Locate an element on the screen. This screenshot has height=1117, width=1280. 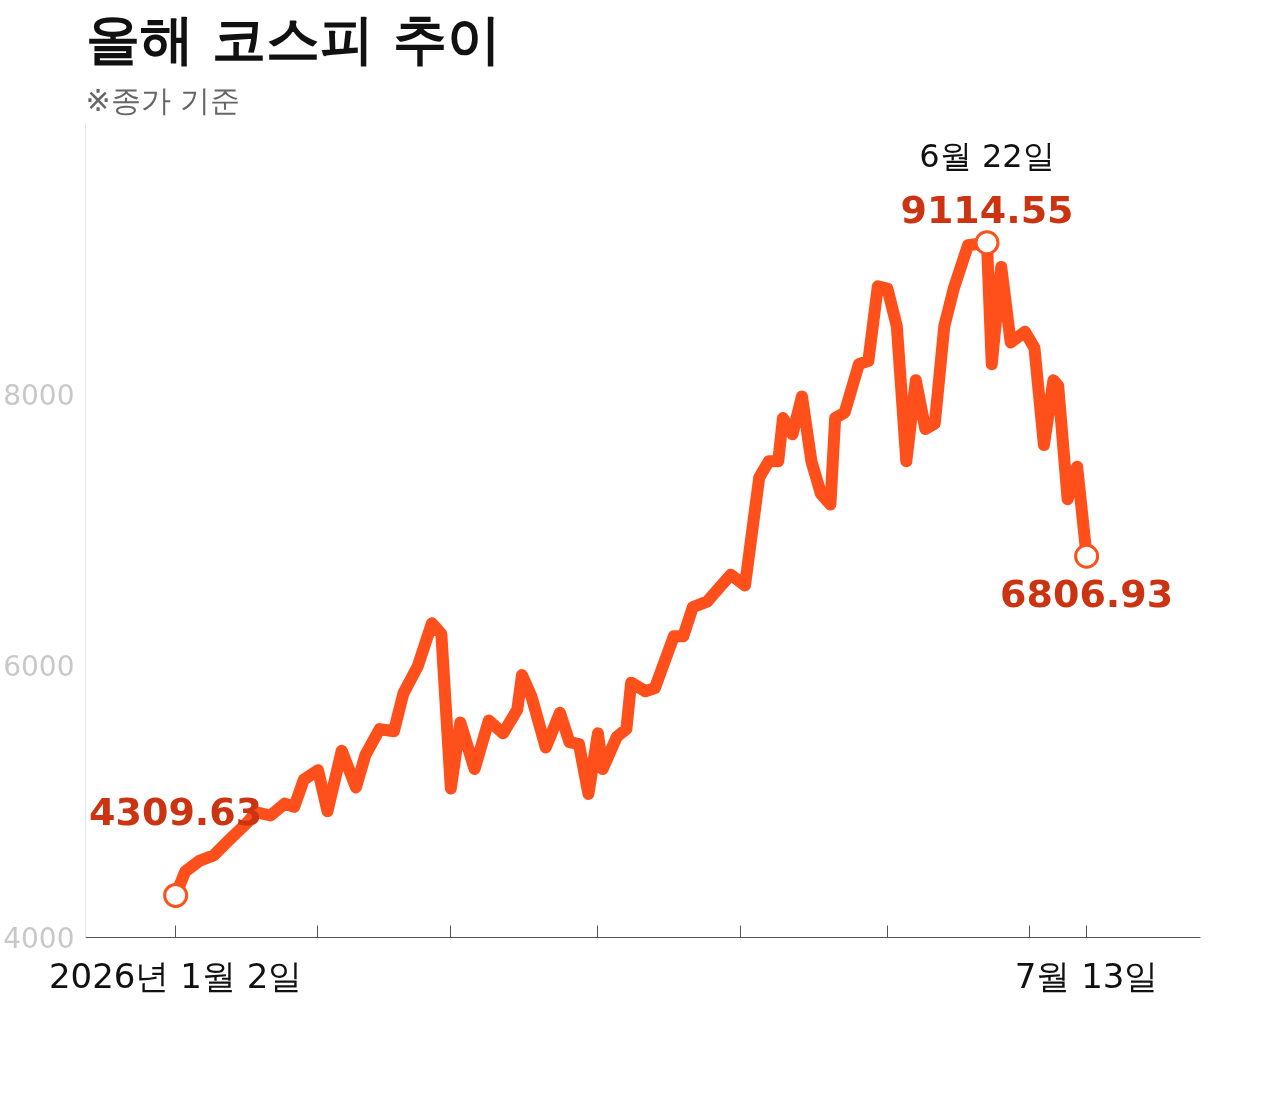
annotation: 6월 22일 is located at coordinates (987, 155).